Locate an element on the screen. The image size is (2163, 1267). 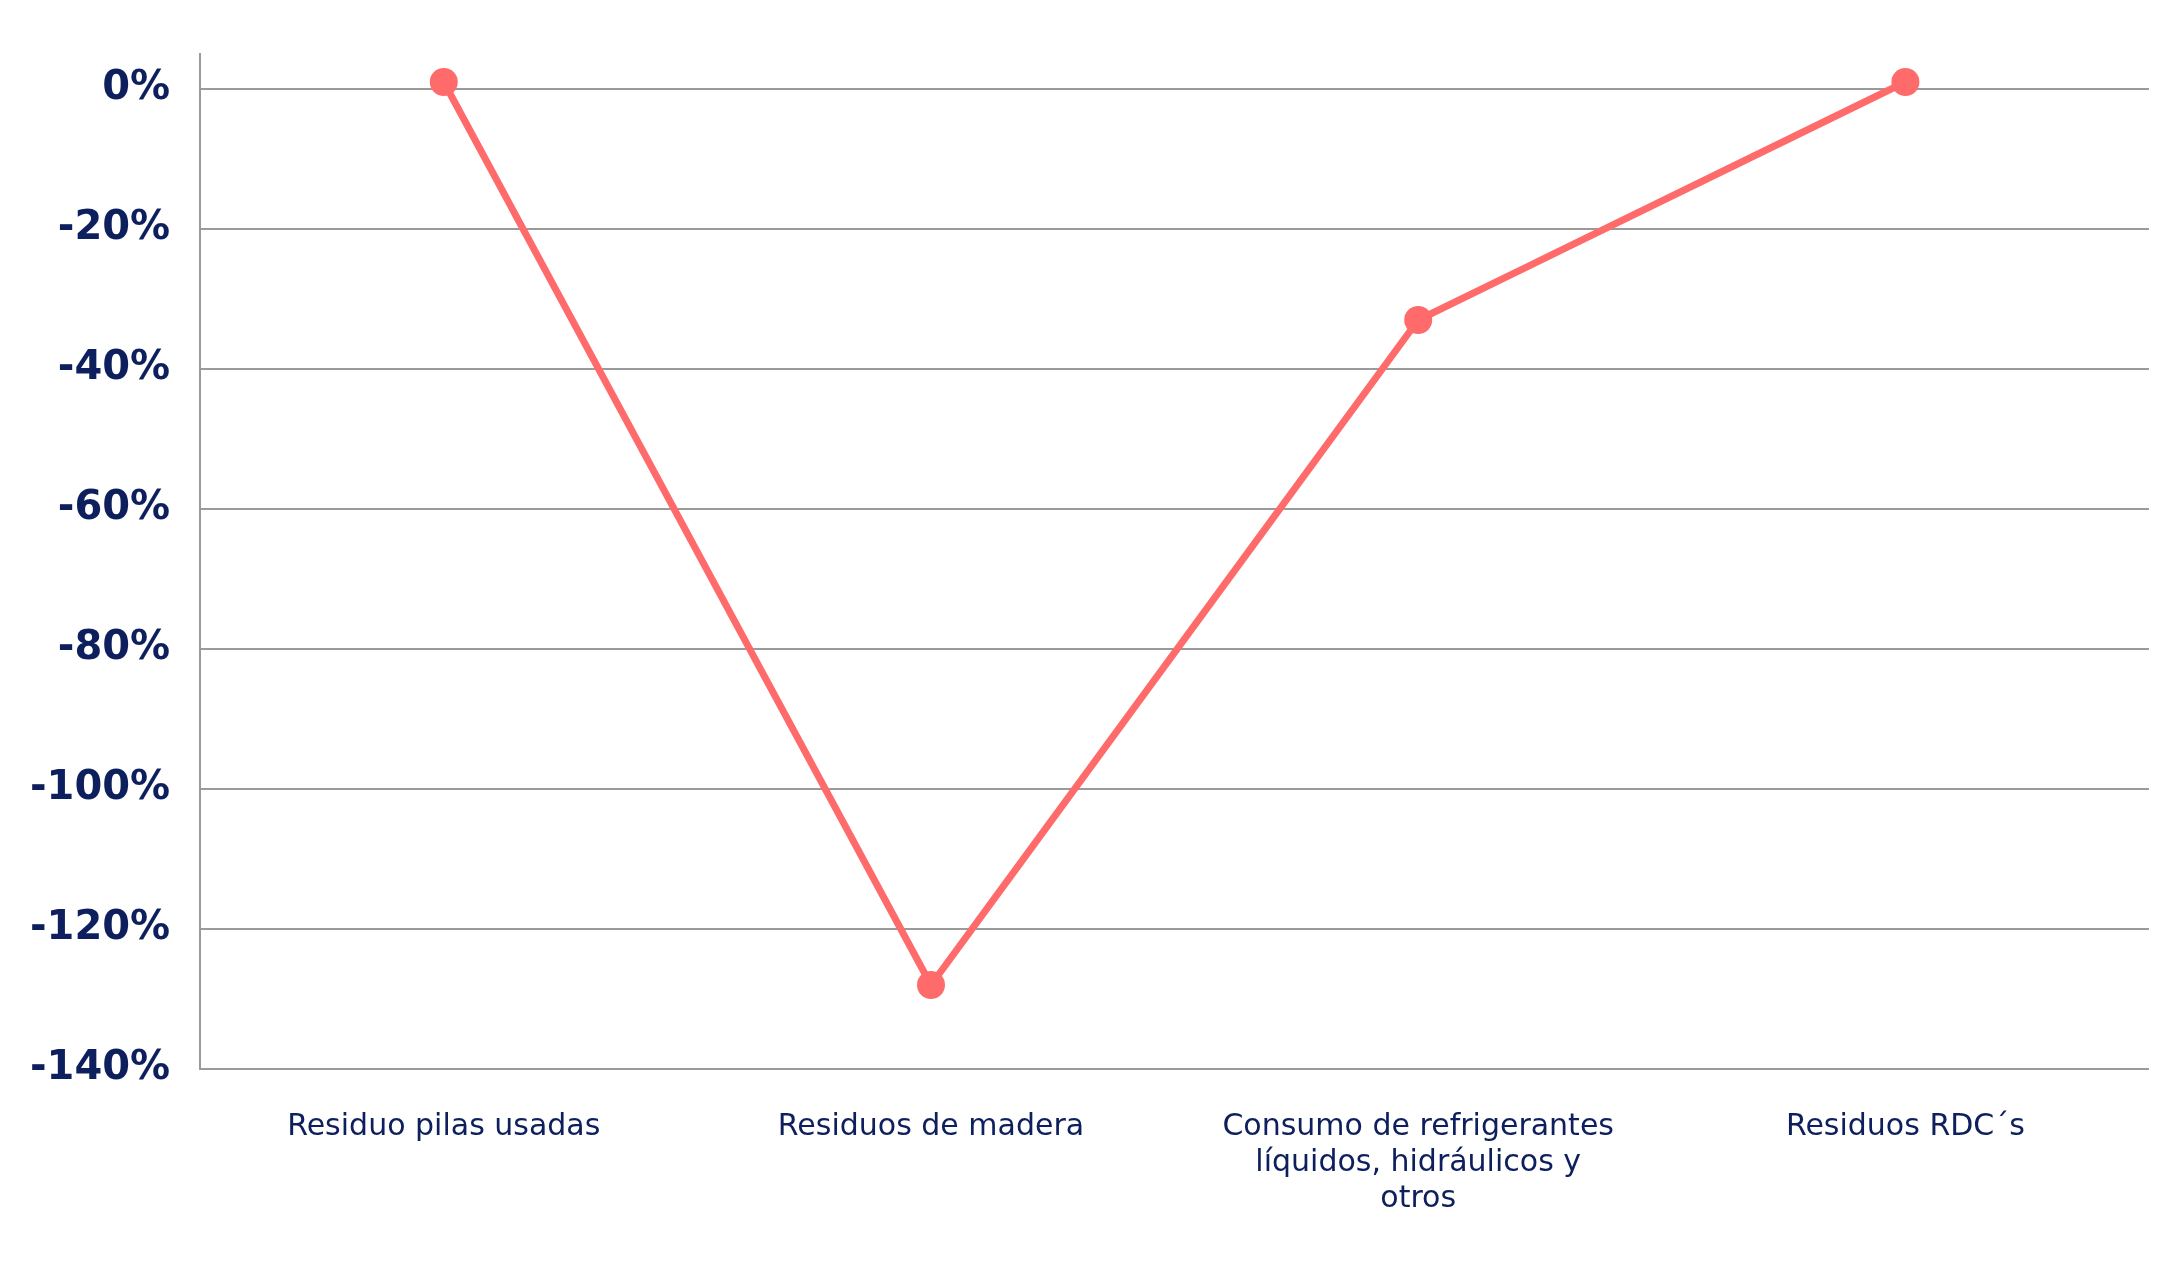
y-tick-label: -20% is located at coordinates (114, 225).